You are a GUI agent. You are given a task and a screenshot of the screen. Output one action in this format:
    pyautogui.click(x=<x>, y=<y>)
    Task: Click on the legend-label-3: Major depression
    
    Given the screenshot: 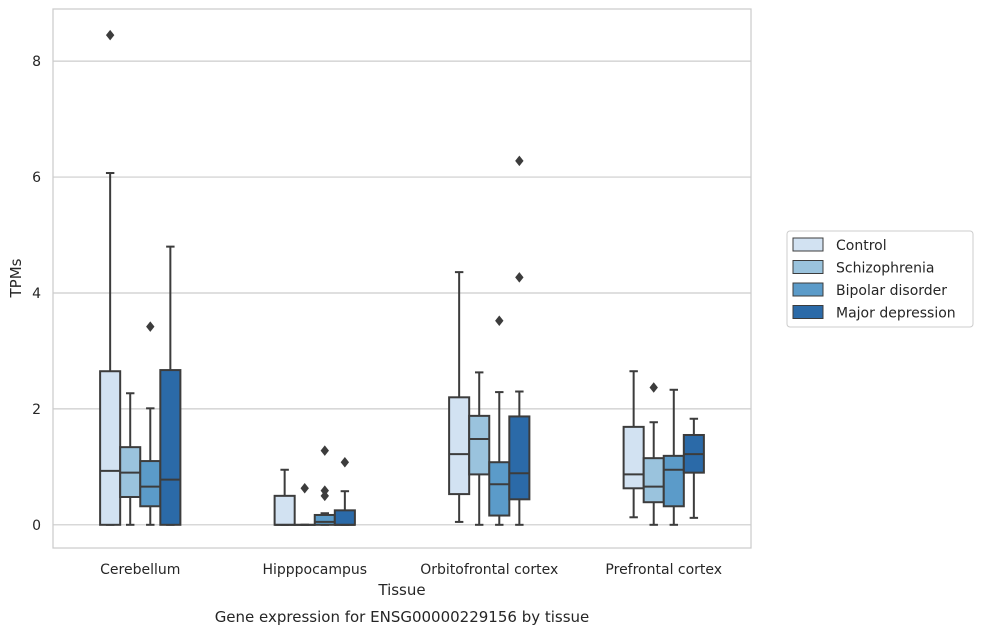 What is the action you would take?
    pyautogui.click(x=896, y=314)
    